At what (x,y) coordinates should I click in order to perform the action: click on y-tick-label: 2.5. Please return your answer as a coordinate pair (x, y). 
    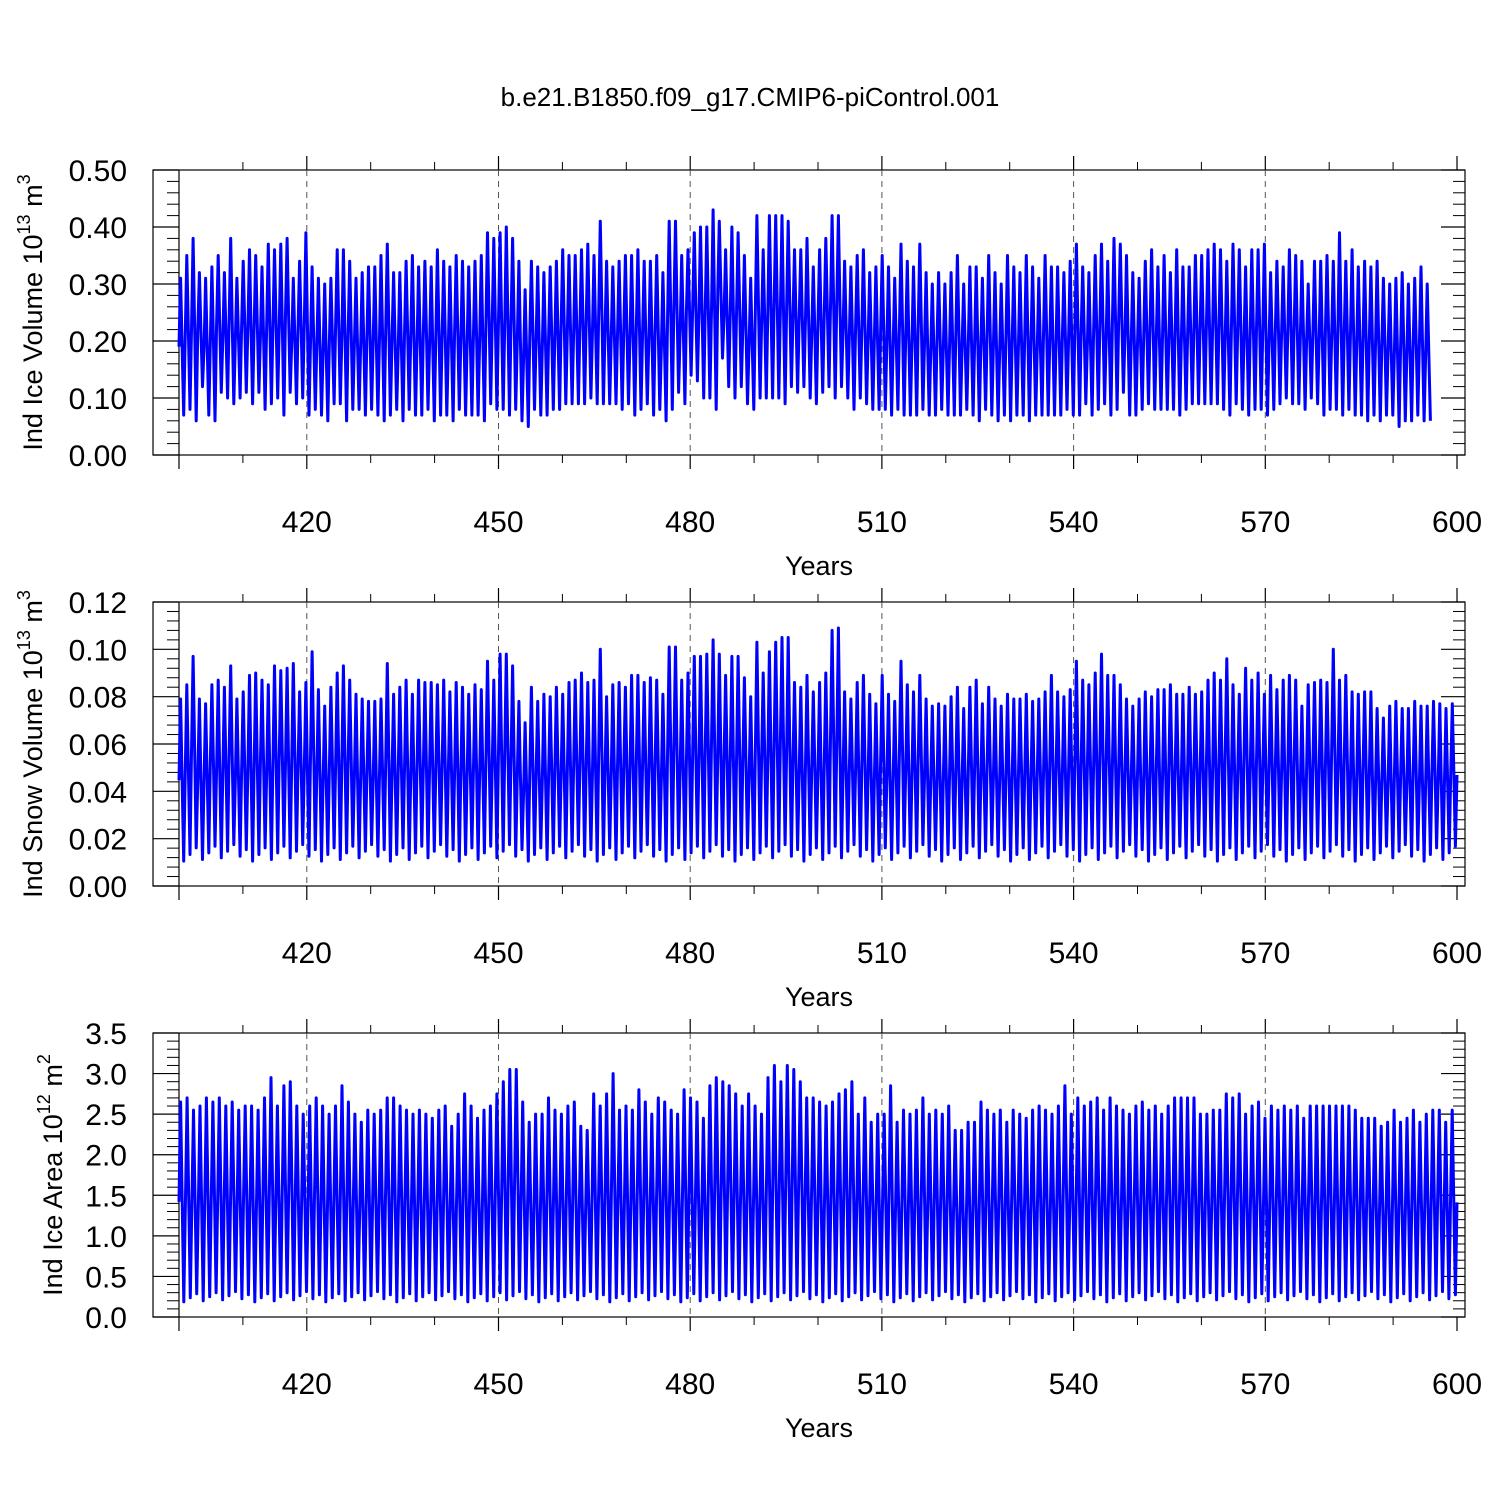
    Looking at the image, I should click on (106, 1115).